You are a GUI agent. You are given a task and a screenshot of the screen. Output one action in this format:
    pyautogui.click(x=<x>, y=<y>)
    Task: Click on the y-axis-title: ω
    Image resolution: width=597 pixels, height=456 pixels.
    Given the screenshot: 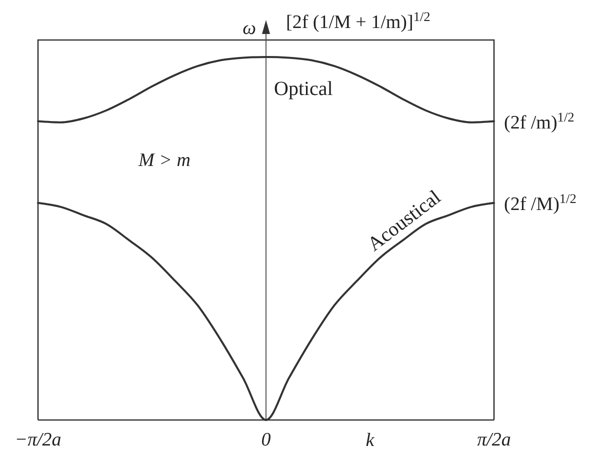 What is the action you would take?
    pyautogui.click(x=249, y=28)
    